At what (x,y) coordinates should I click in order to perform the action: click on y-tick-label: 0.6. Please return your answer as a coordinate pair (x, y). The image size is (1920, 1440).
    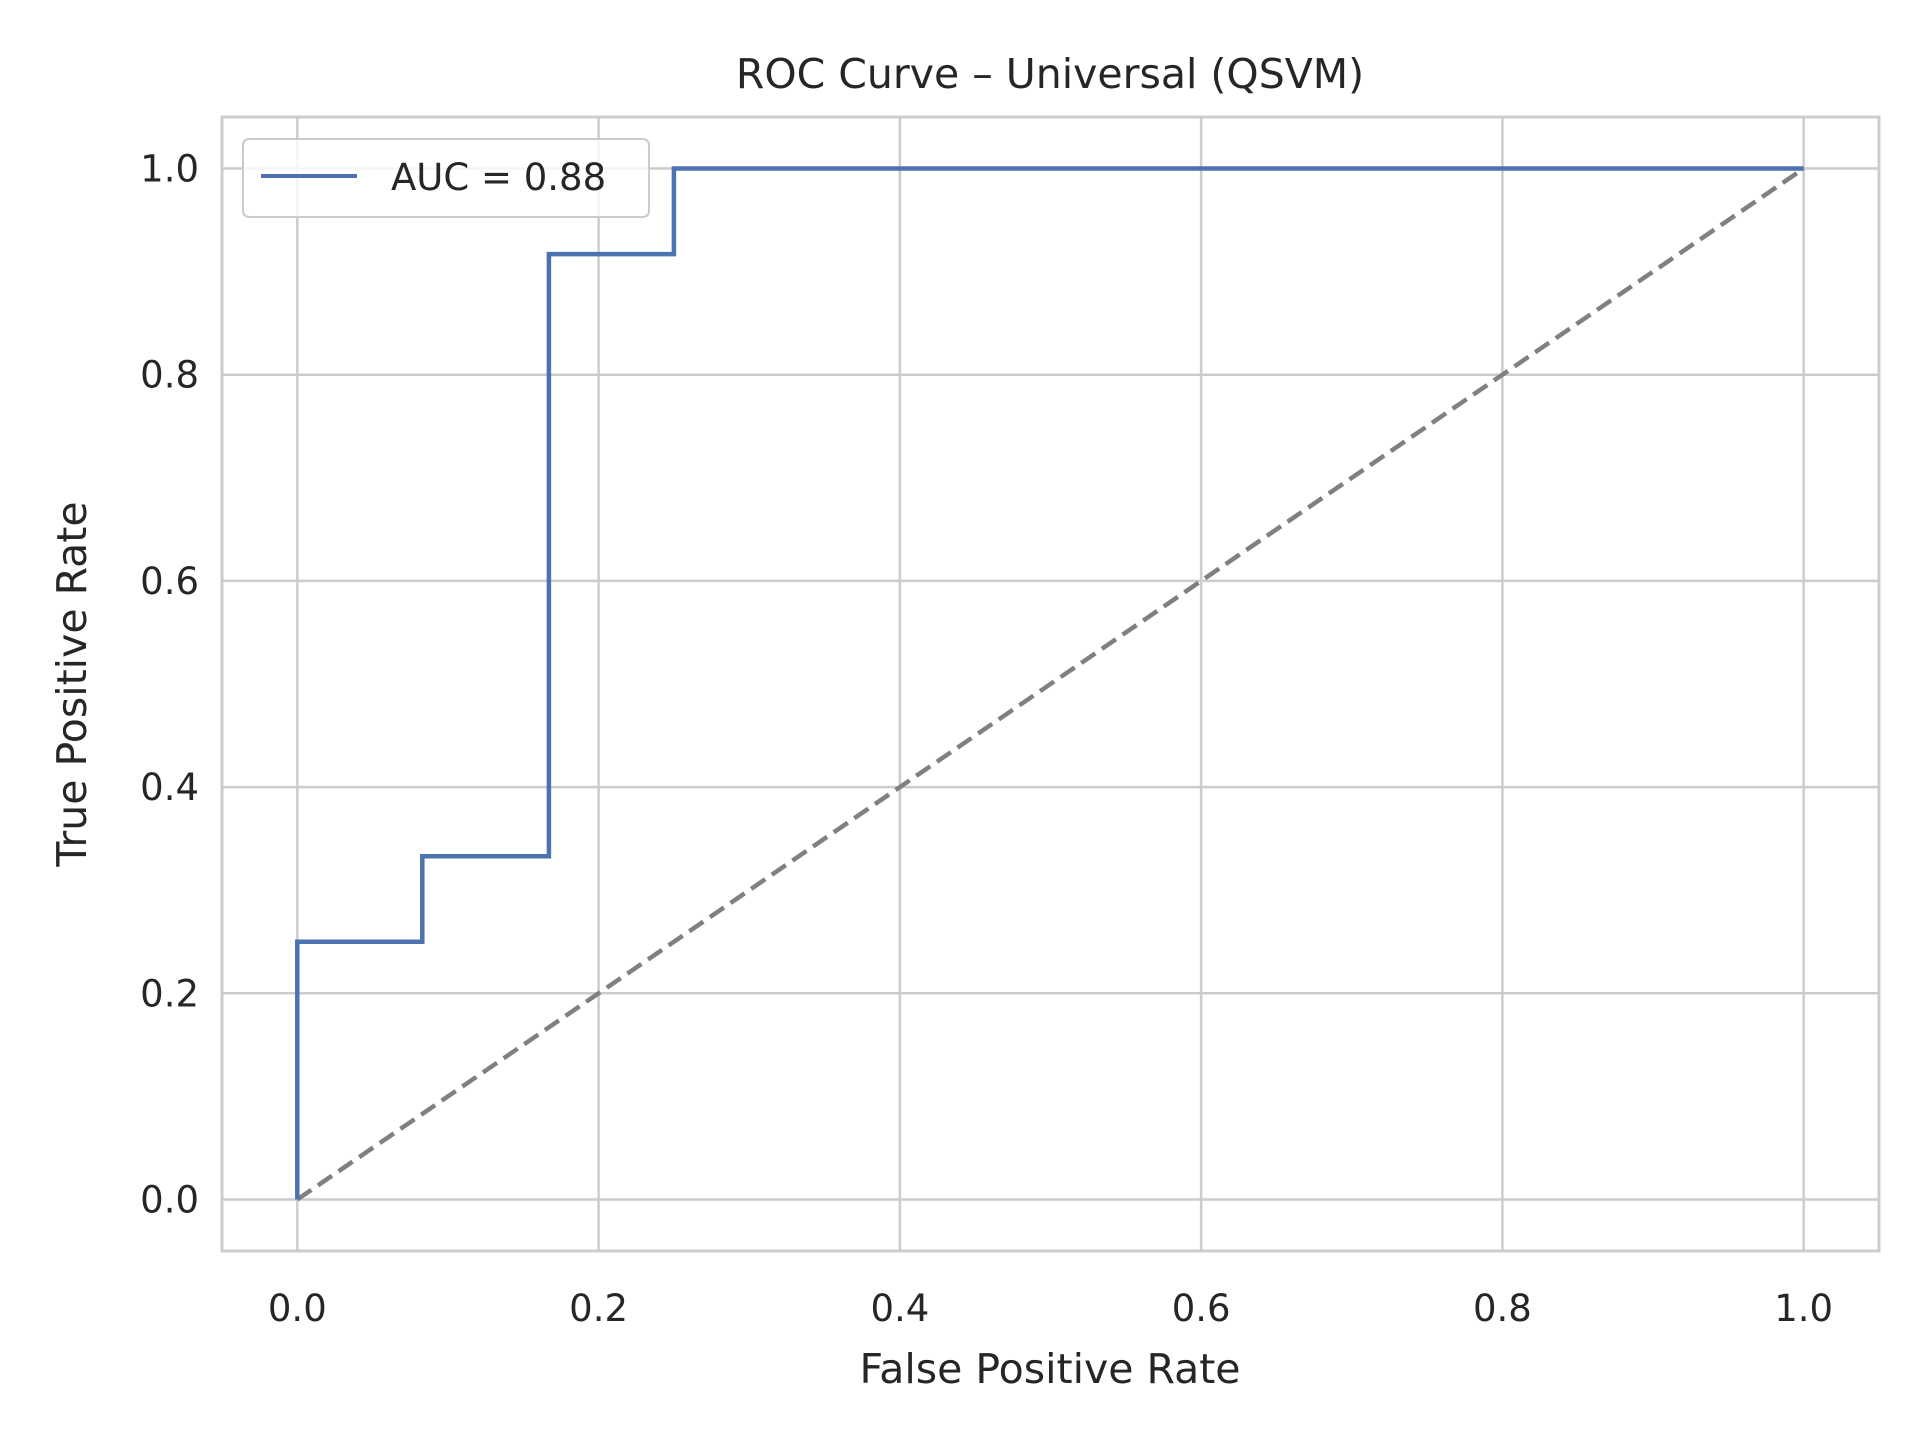
    Looking at the image, I should click on (169, 581).